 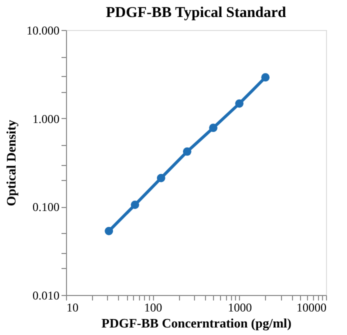 I want to click on x-tick-label: 10000, so click(x=311, y=307).